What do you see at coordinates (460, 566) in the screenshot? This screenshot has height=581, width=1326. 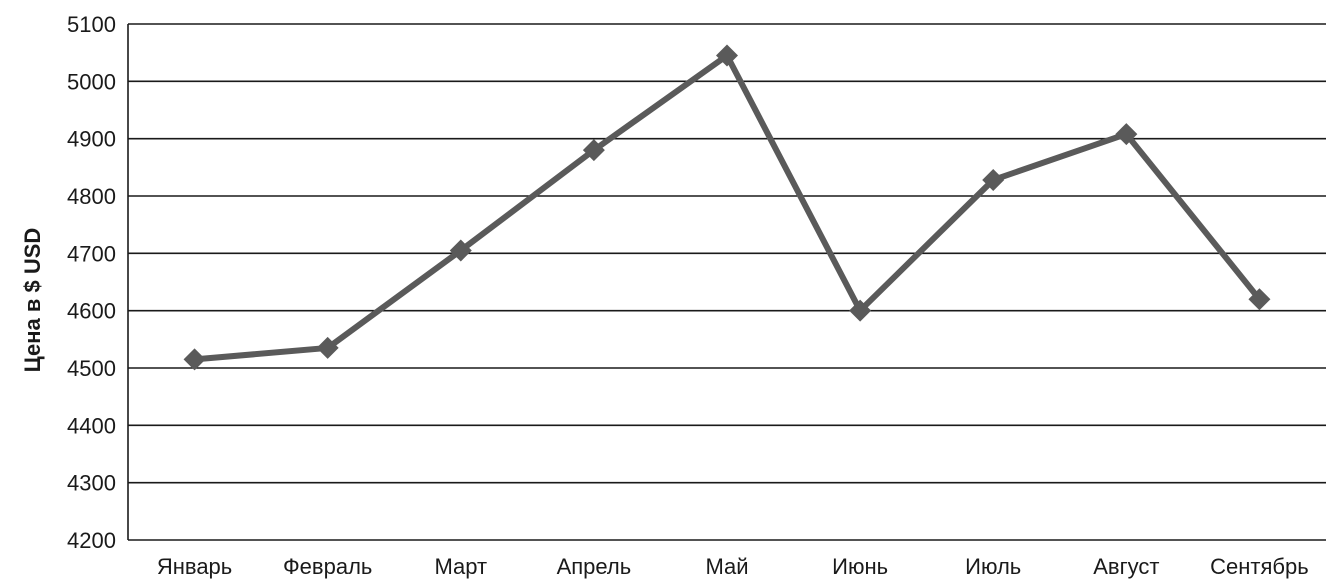 I see `x-tick-label: Март` at bounding box center [460, 566].